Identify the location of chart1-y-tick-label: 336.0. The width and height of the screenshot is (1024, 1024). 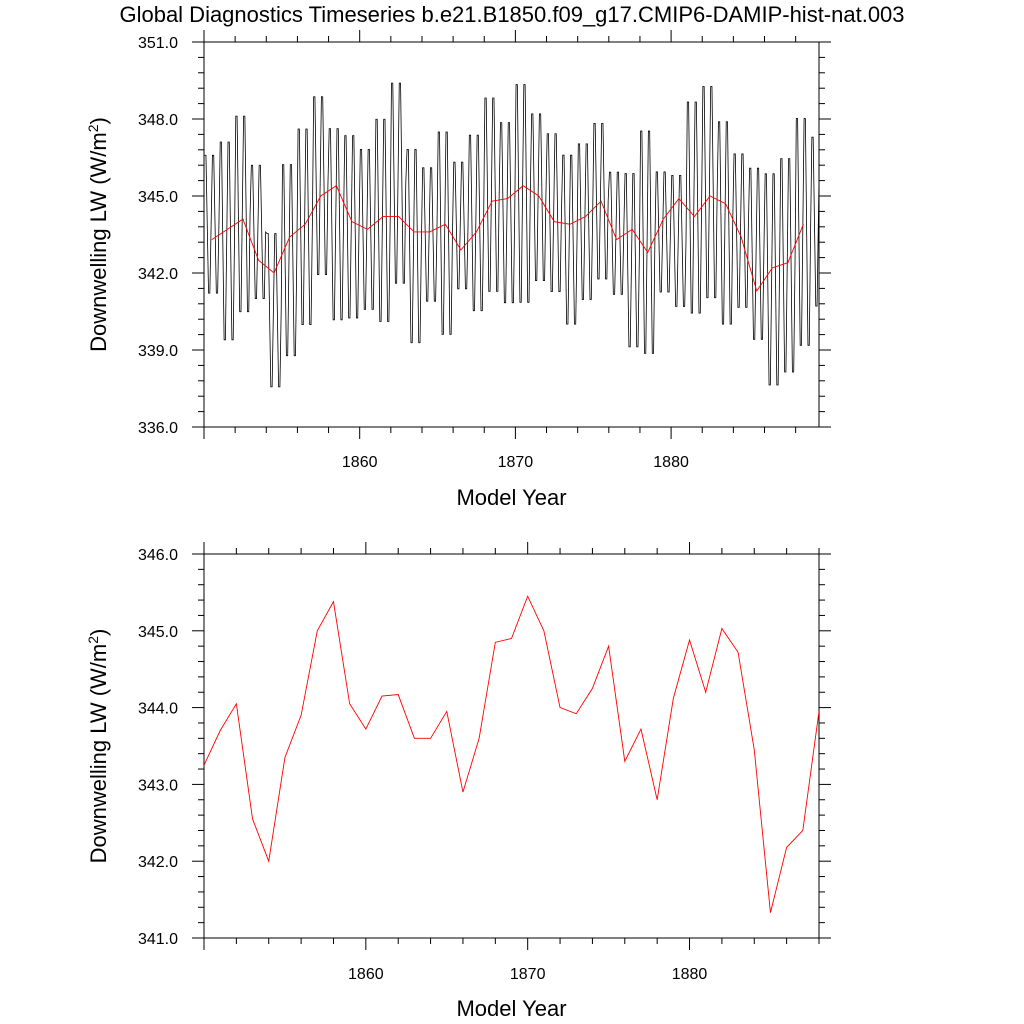
(158, 428).